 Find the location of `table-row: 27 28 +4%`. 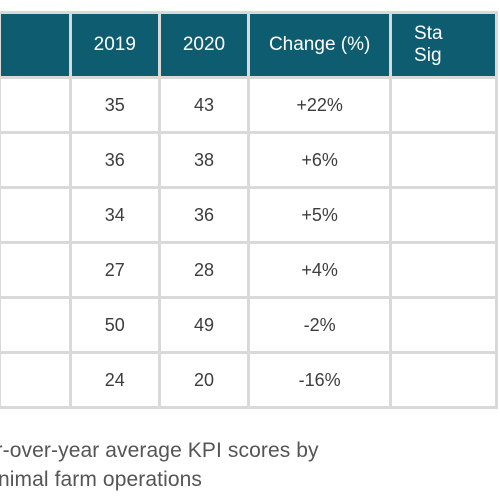

table-row: 27 28 +4% is located at coordinates (248, 270).